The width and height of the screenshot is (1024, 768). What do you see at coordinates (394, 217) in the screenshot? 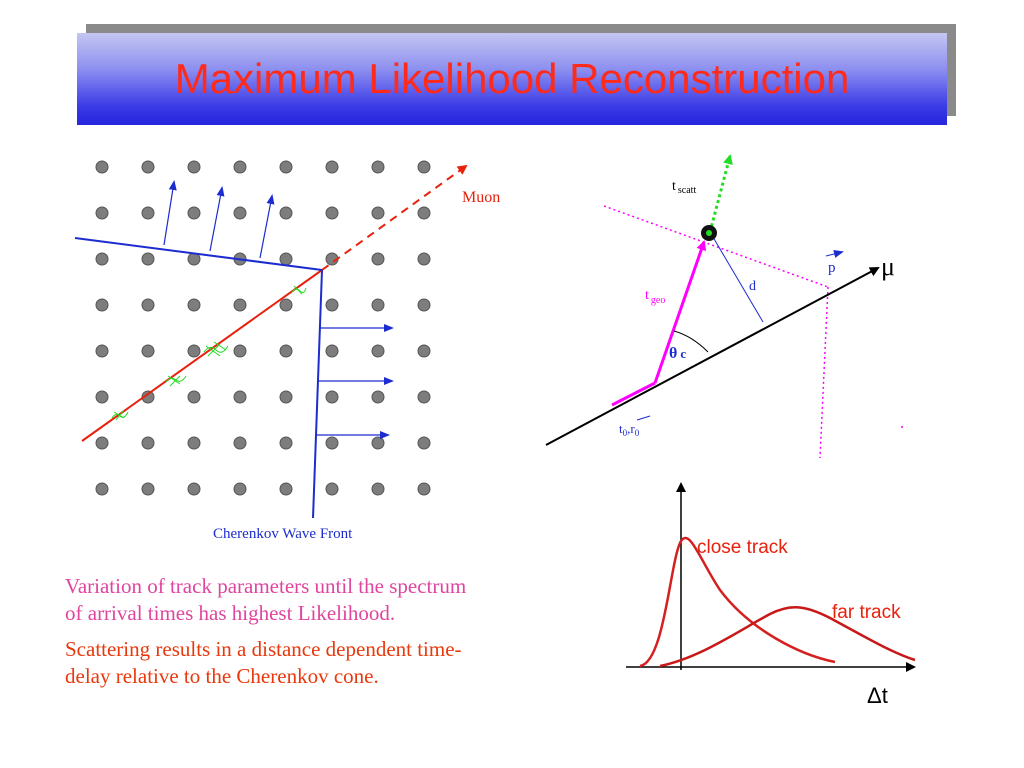
I see `muon-track-extension` at bounding box center [394, 217].